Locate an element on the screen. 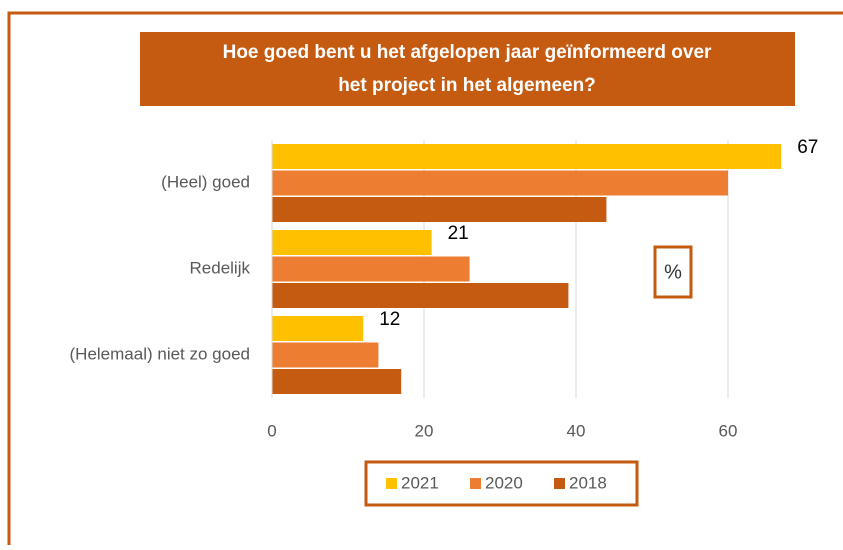  data-label: 12 is located at coordinates (389, 319).